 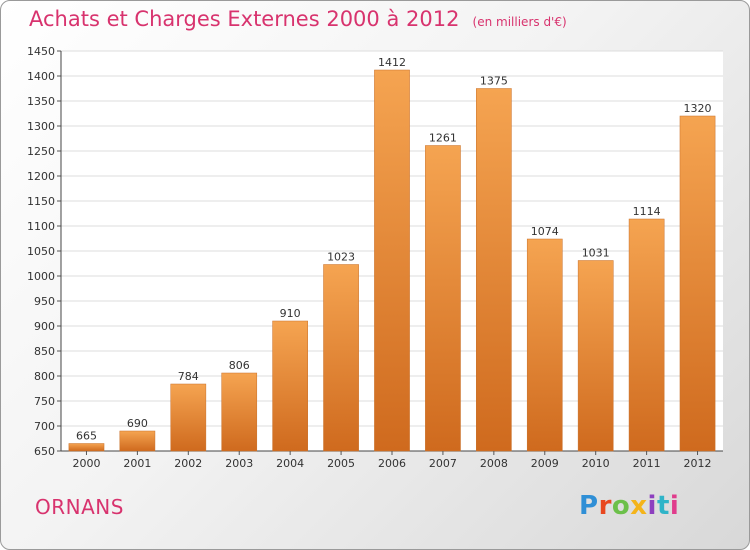 What do you see at coordinates (44, 376) in the screenshot?
I see `y-tick-label: 800` at bounding box center [44, 376].